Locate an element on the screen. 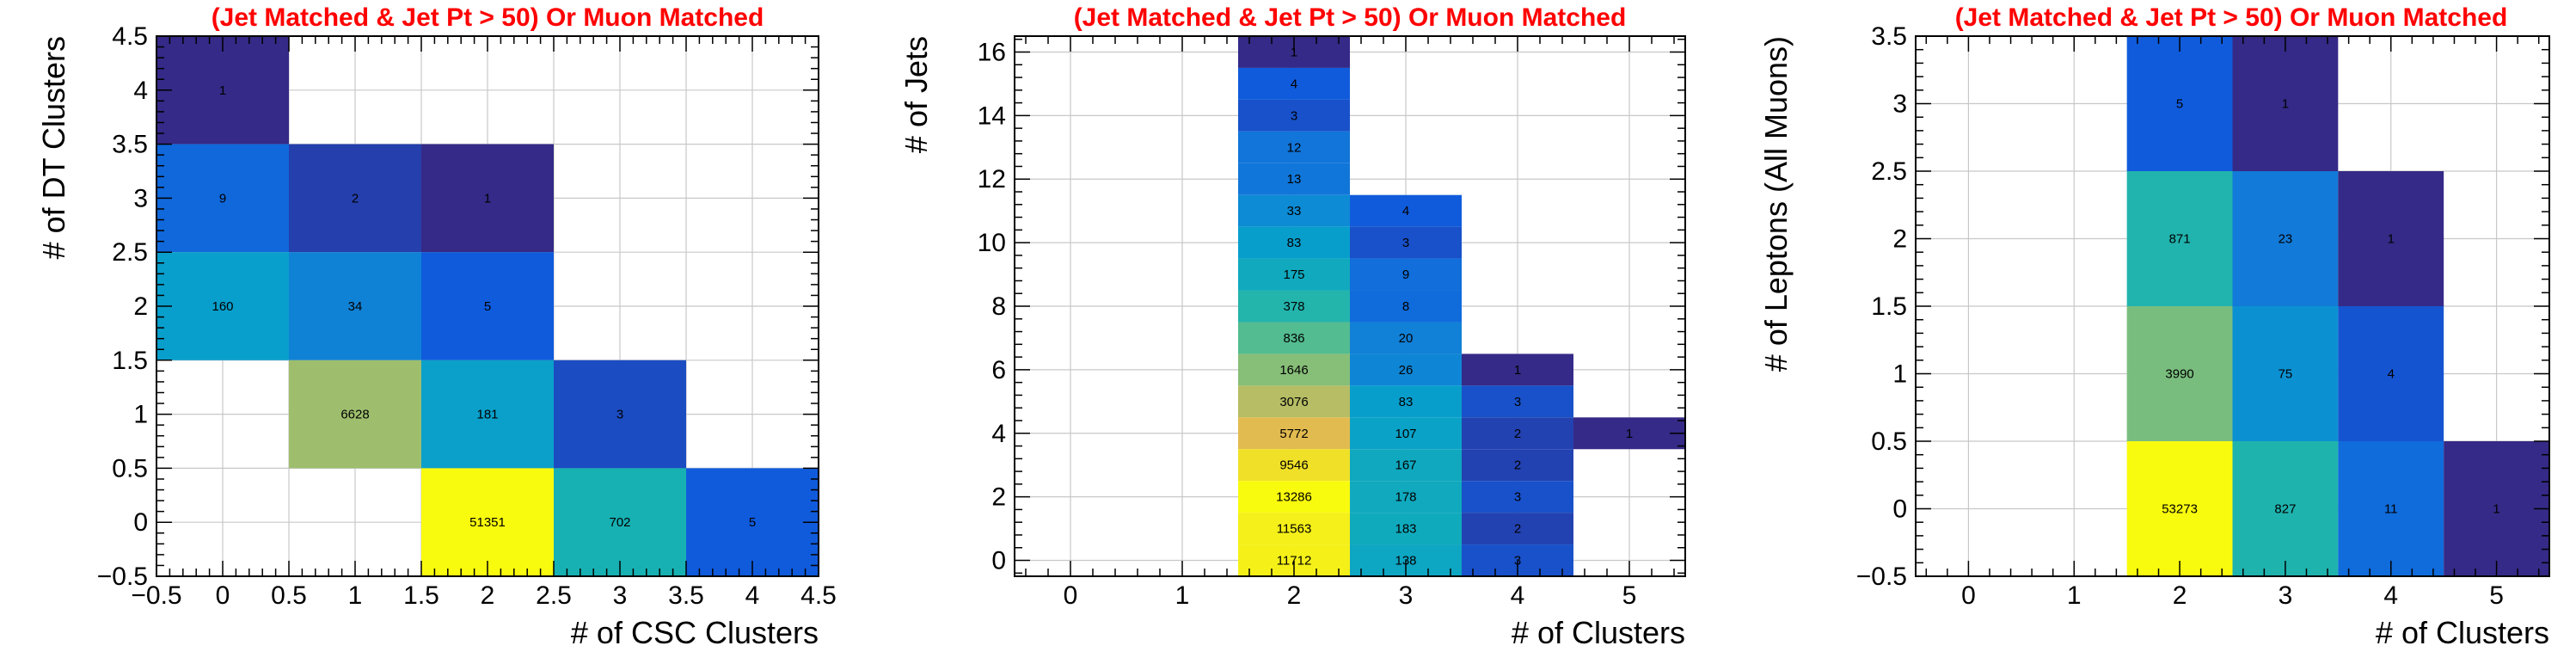  cell-value-label: 75 is located at coordinates (2286, 374).